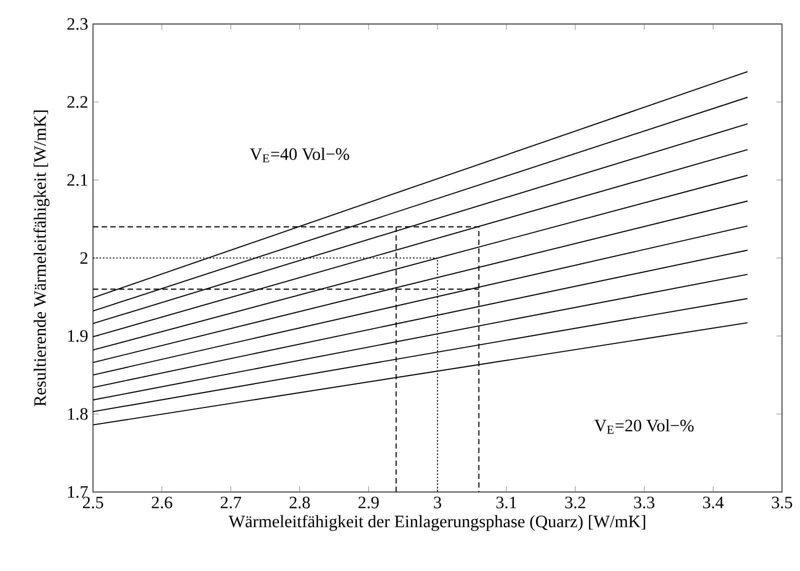  I want to click on x-tick-label: 3.5, so click(782, 502).